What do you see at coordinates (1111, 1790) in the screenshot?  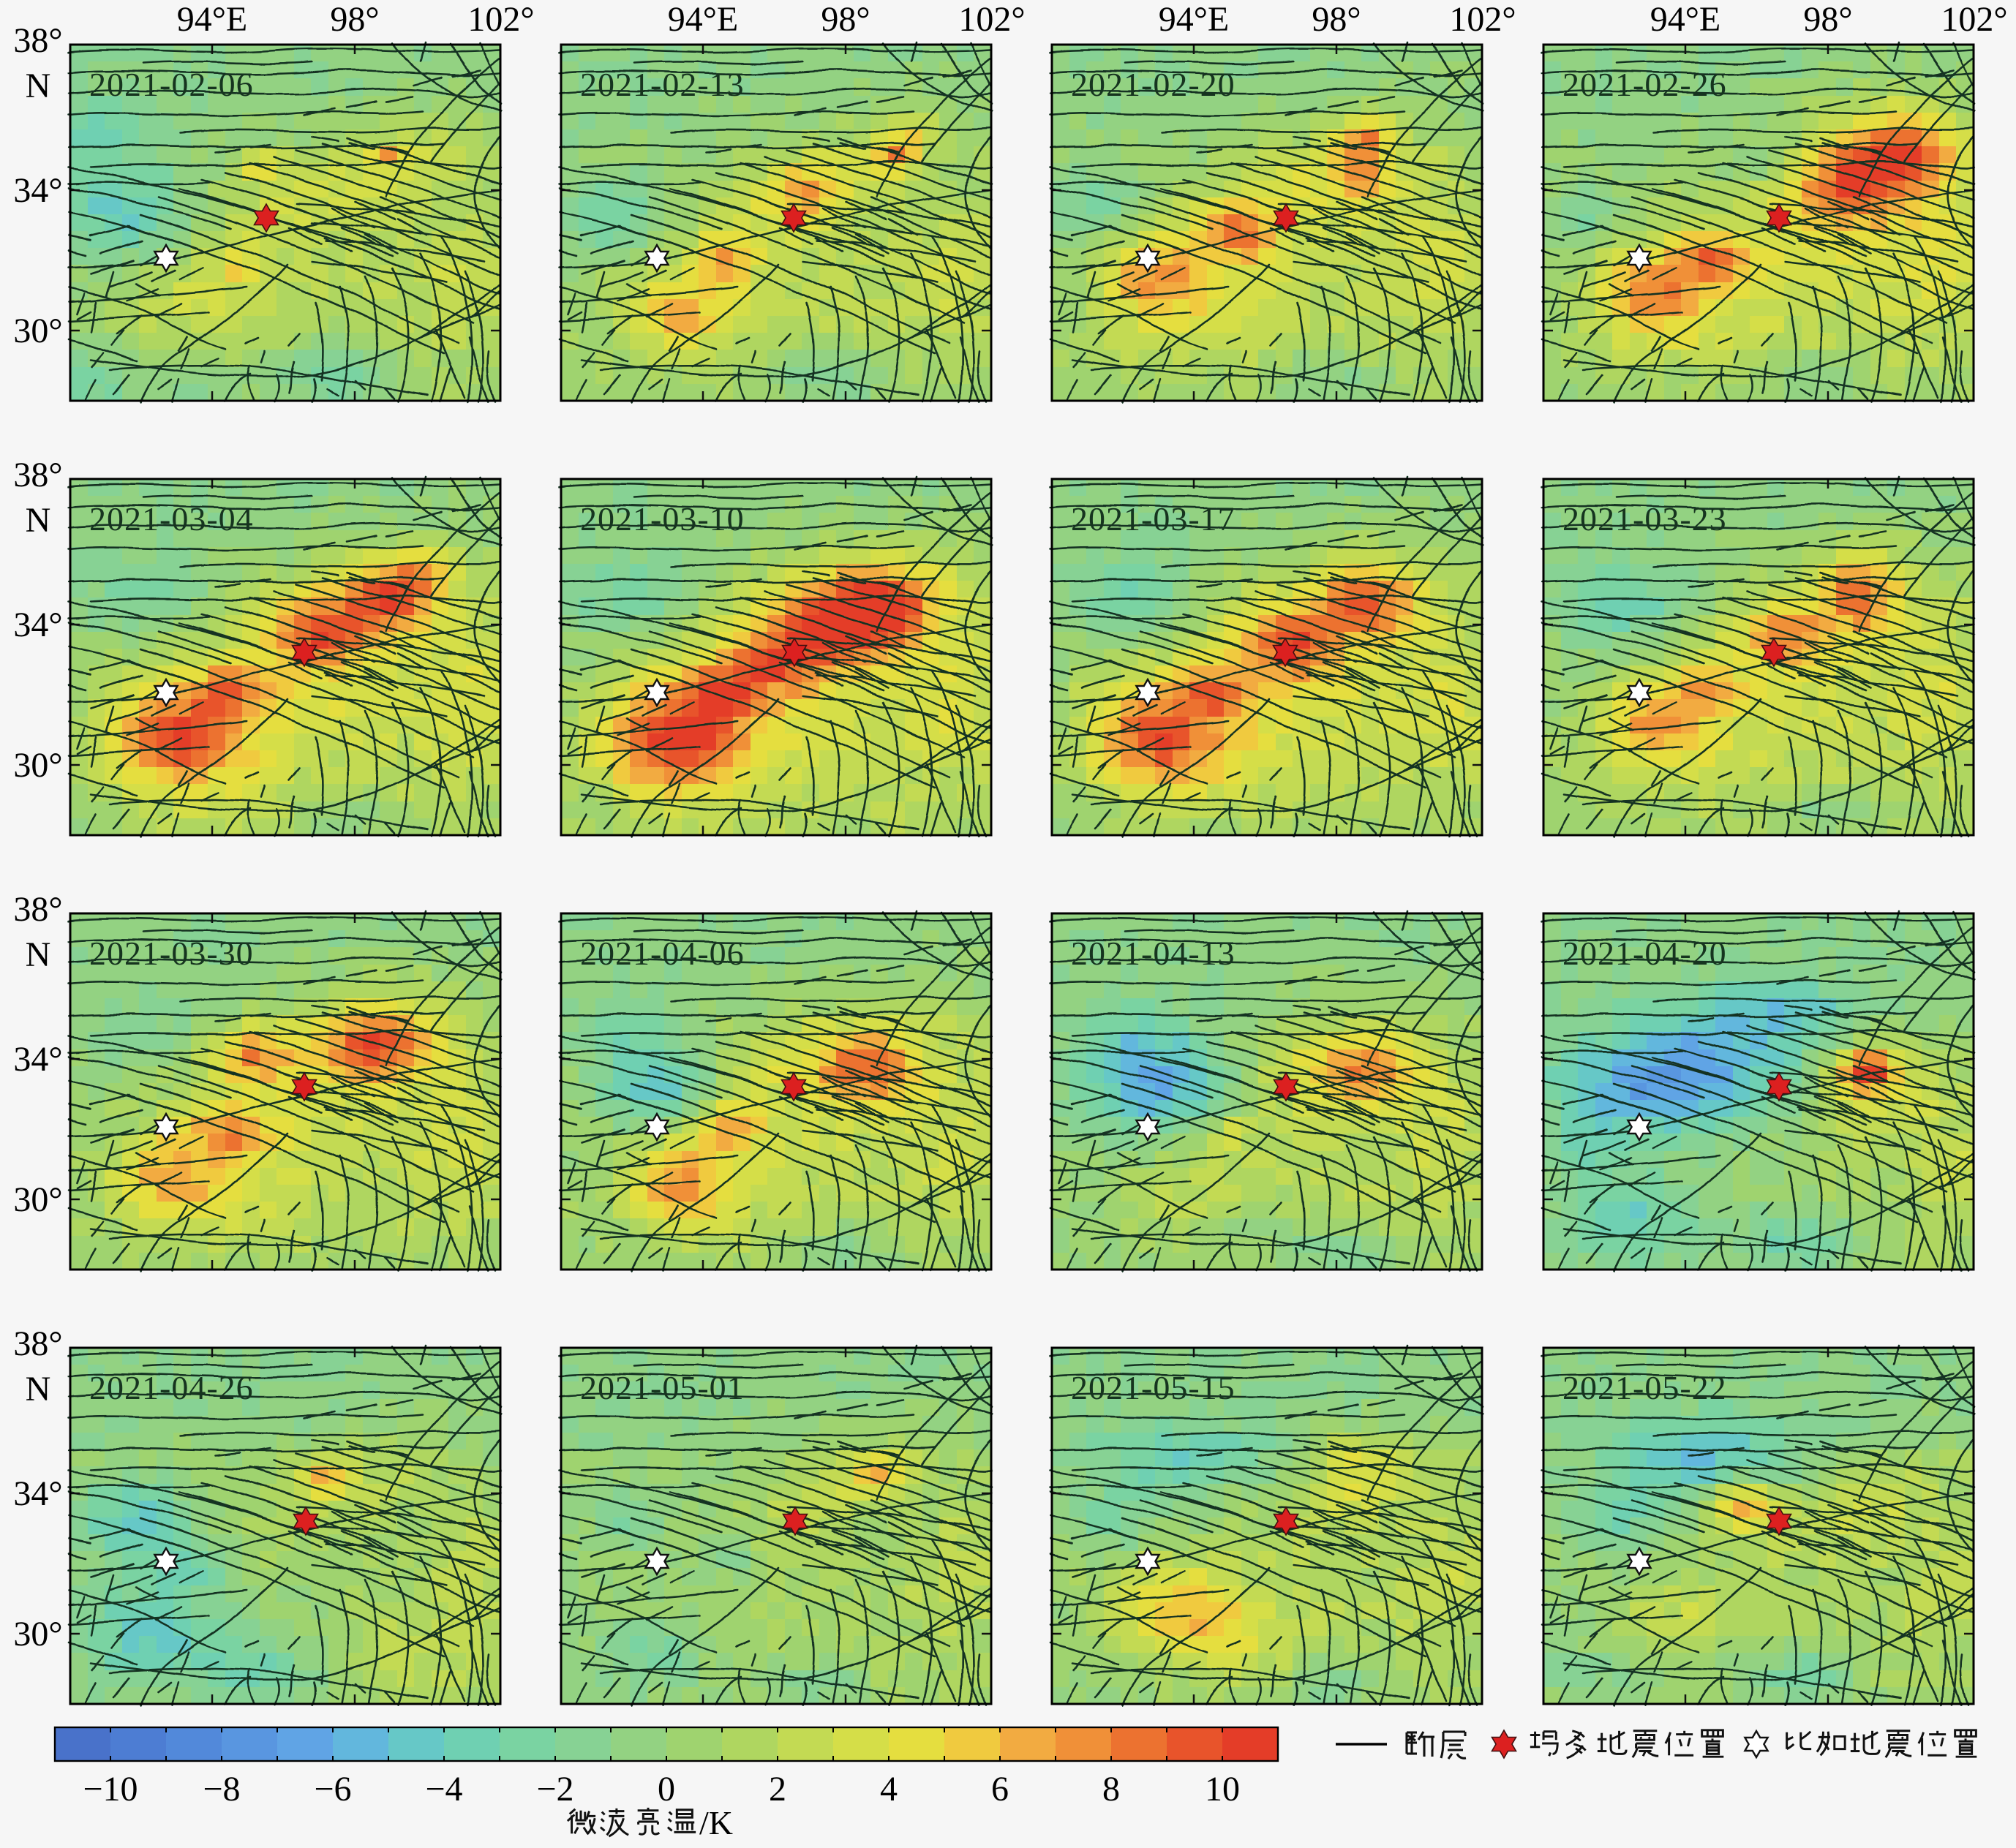 I see `svg-text: 8` at bounding box center [1111, 1790].